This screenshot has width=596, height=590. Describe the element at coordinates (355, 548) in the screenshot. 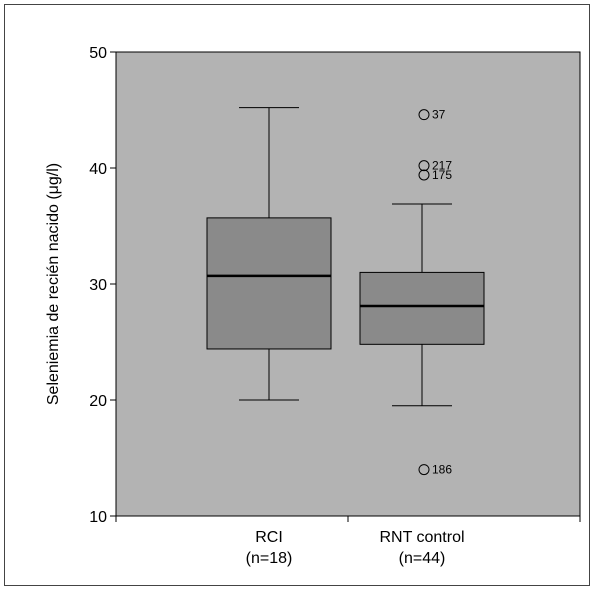

I see `category-labels: RCI (n=18) RNT control (n=44)` at that location.